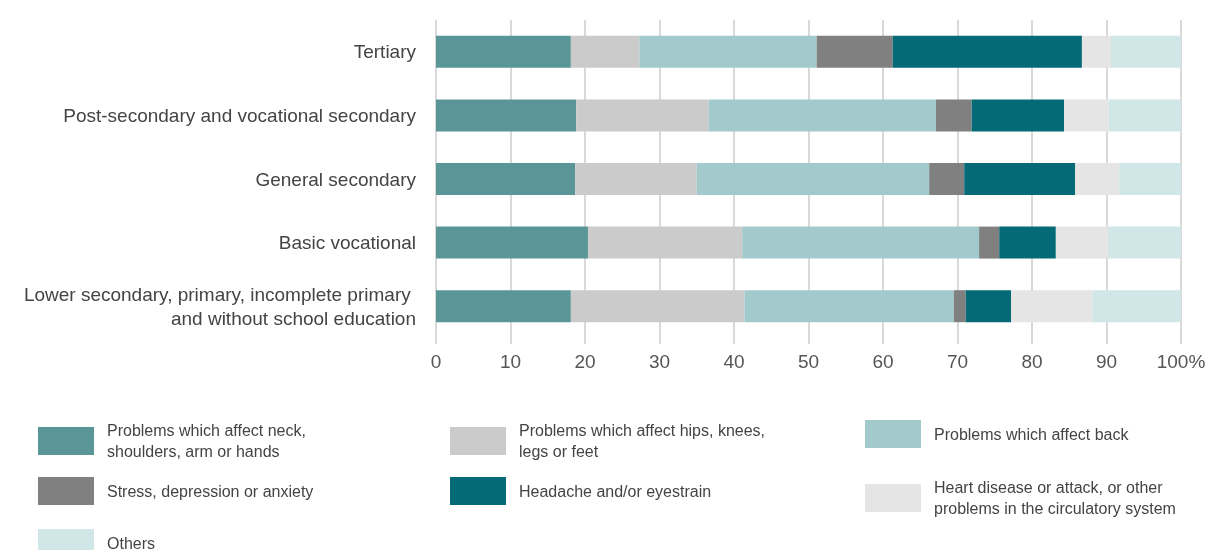  Describe the element at coordinates (808, 361) in the screenshot. I see `x-tick-label: 50` at that location.